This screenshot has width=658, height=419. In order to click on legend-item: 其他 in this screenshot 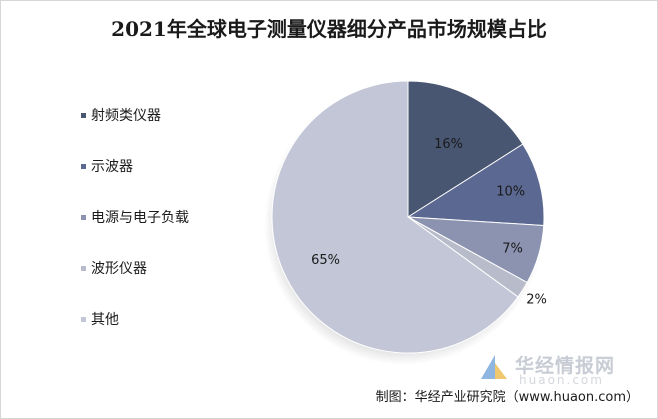, I will do `click(100, 319)`.